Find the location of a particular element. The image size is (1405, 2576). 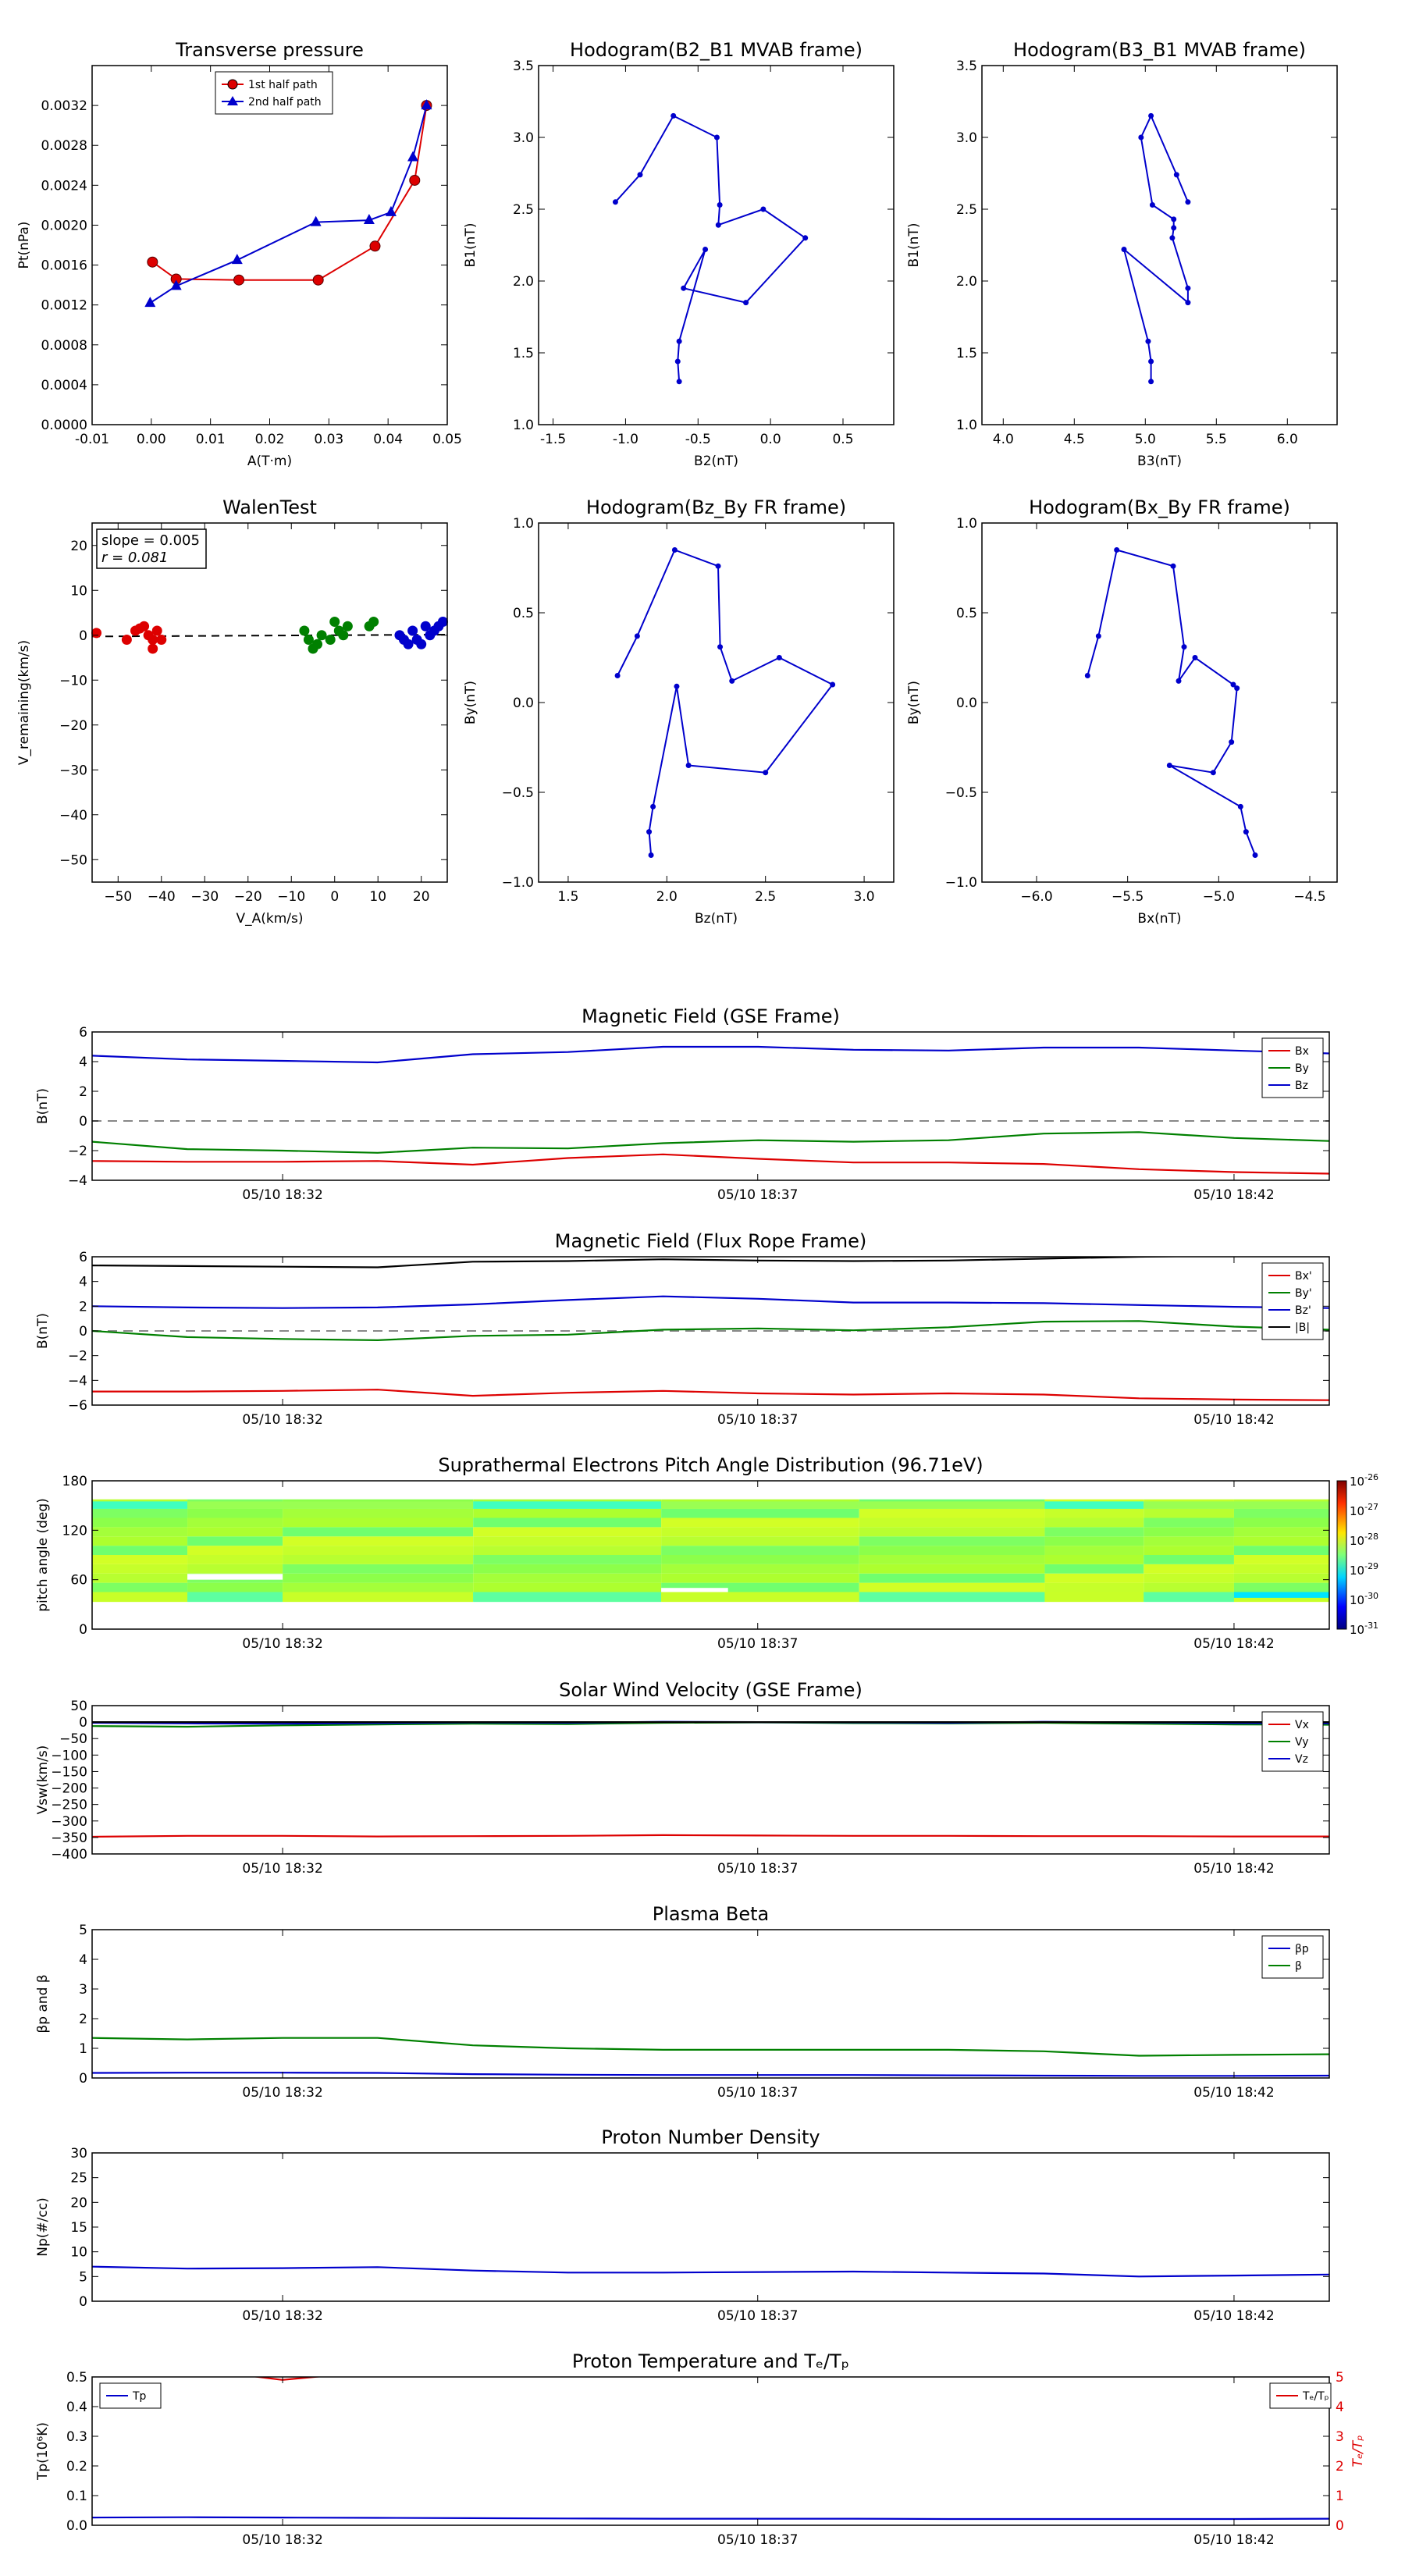

vsw-plot-area is located at coordinates (711, 1779).